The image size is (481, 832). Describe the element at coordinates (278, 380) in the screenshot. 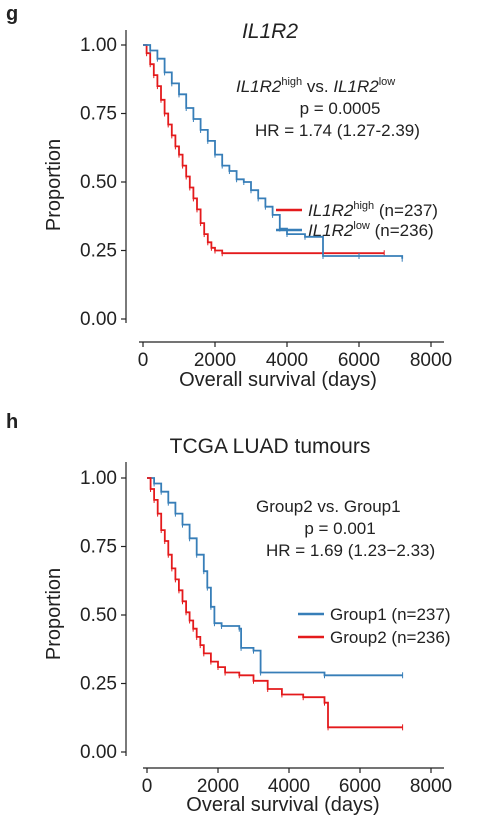

I see `x-axis-label-g: Overall survival (days)` at that location.